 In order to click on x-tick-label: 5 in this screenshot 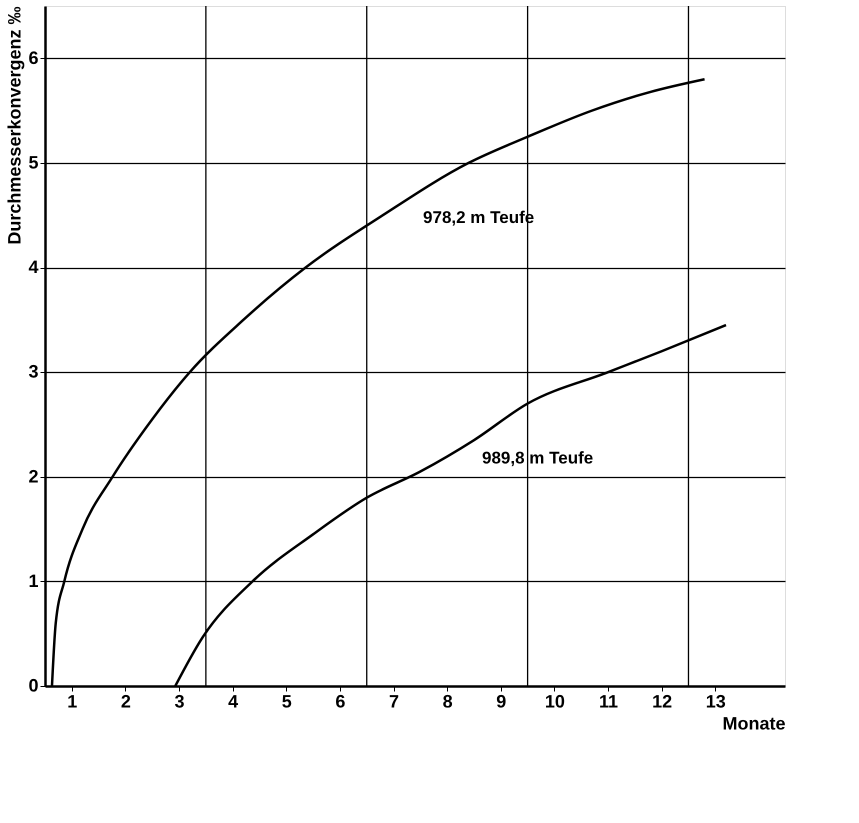, I will do `click(287, 702)`.